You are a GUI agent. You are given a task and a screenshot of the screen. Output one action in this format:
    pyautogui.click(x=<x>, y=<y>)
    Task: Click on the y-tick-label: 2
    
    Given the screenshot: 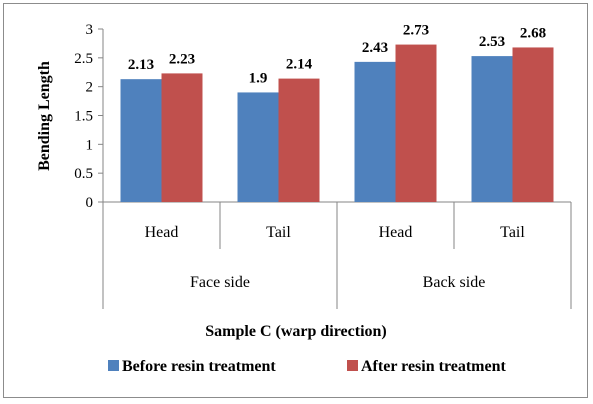 What is the action you would take?
    pyautogui.click(x=90, y=88)
    